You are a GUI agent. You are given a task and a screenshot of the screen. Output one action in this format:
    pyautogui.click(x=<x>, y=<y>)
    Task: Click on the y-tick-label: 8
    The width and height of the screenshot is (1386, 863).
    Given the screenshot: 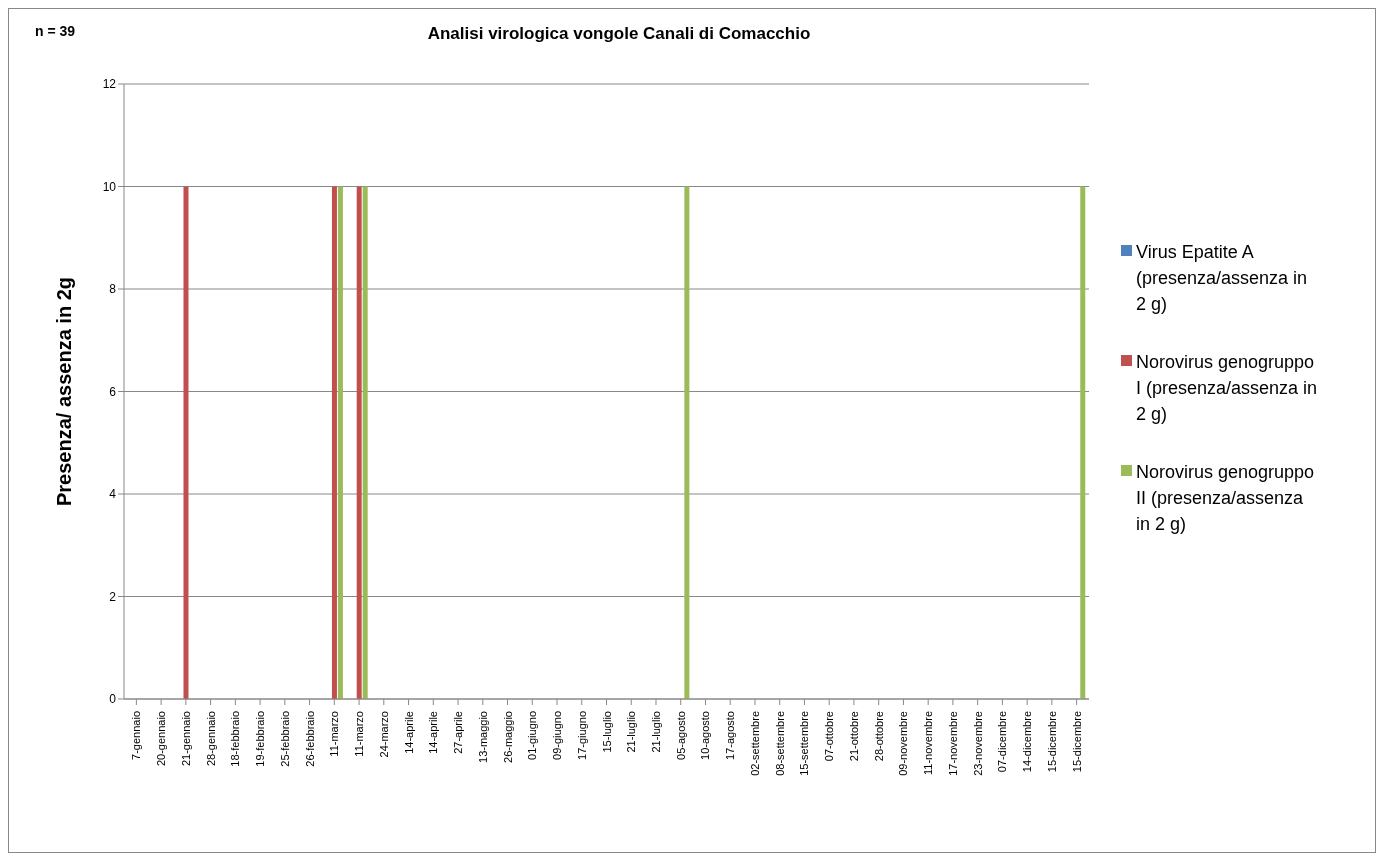 What is the action you would take?
    pyautogui.click(x=113, y=289)
    